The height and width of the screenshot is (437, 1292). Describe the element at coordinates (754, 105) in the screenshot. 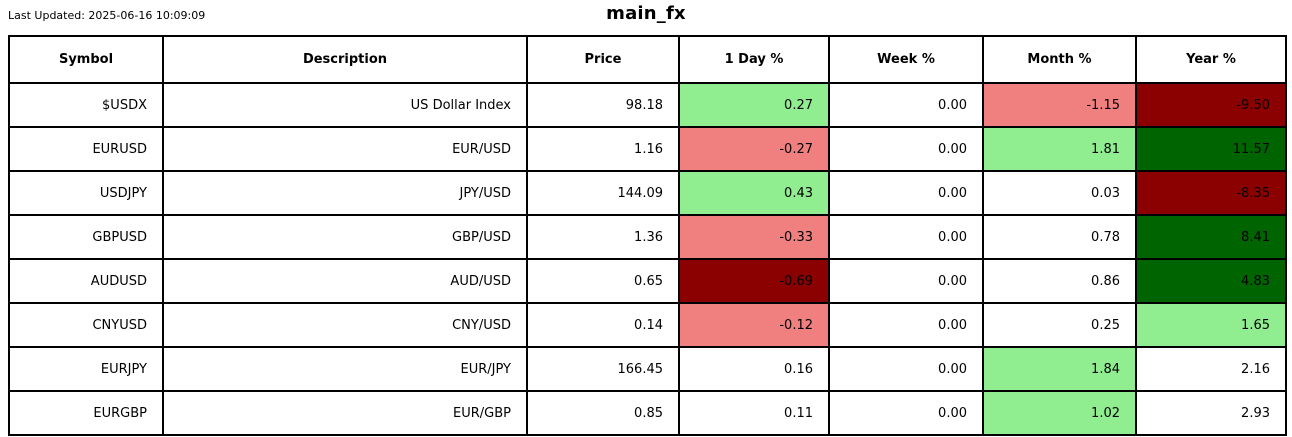

I see `day-change-cell: 0.27` at that location.